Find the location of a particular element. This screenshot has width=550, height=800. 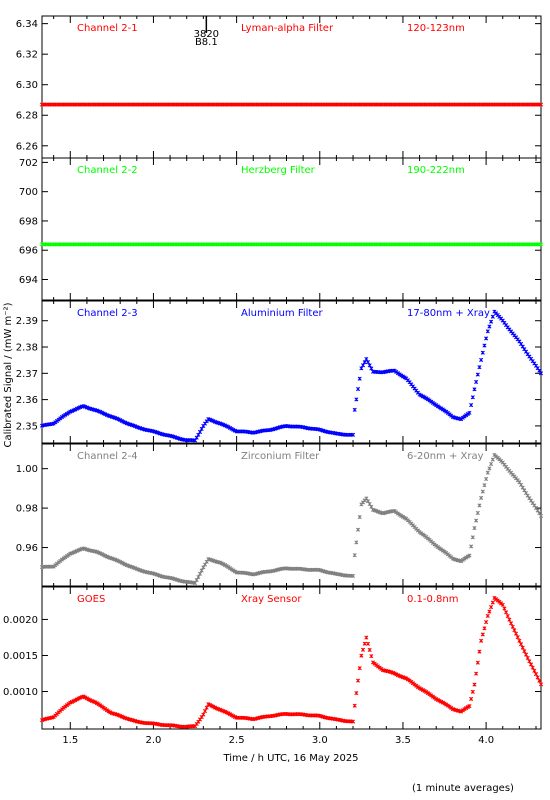

y-tick-label: 702 is located at coordinates (28, 163).